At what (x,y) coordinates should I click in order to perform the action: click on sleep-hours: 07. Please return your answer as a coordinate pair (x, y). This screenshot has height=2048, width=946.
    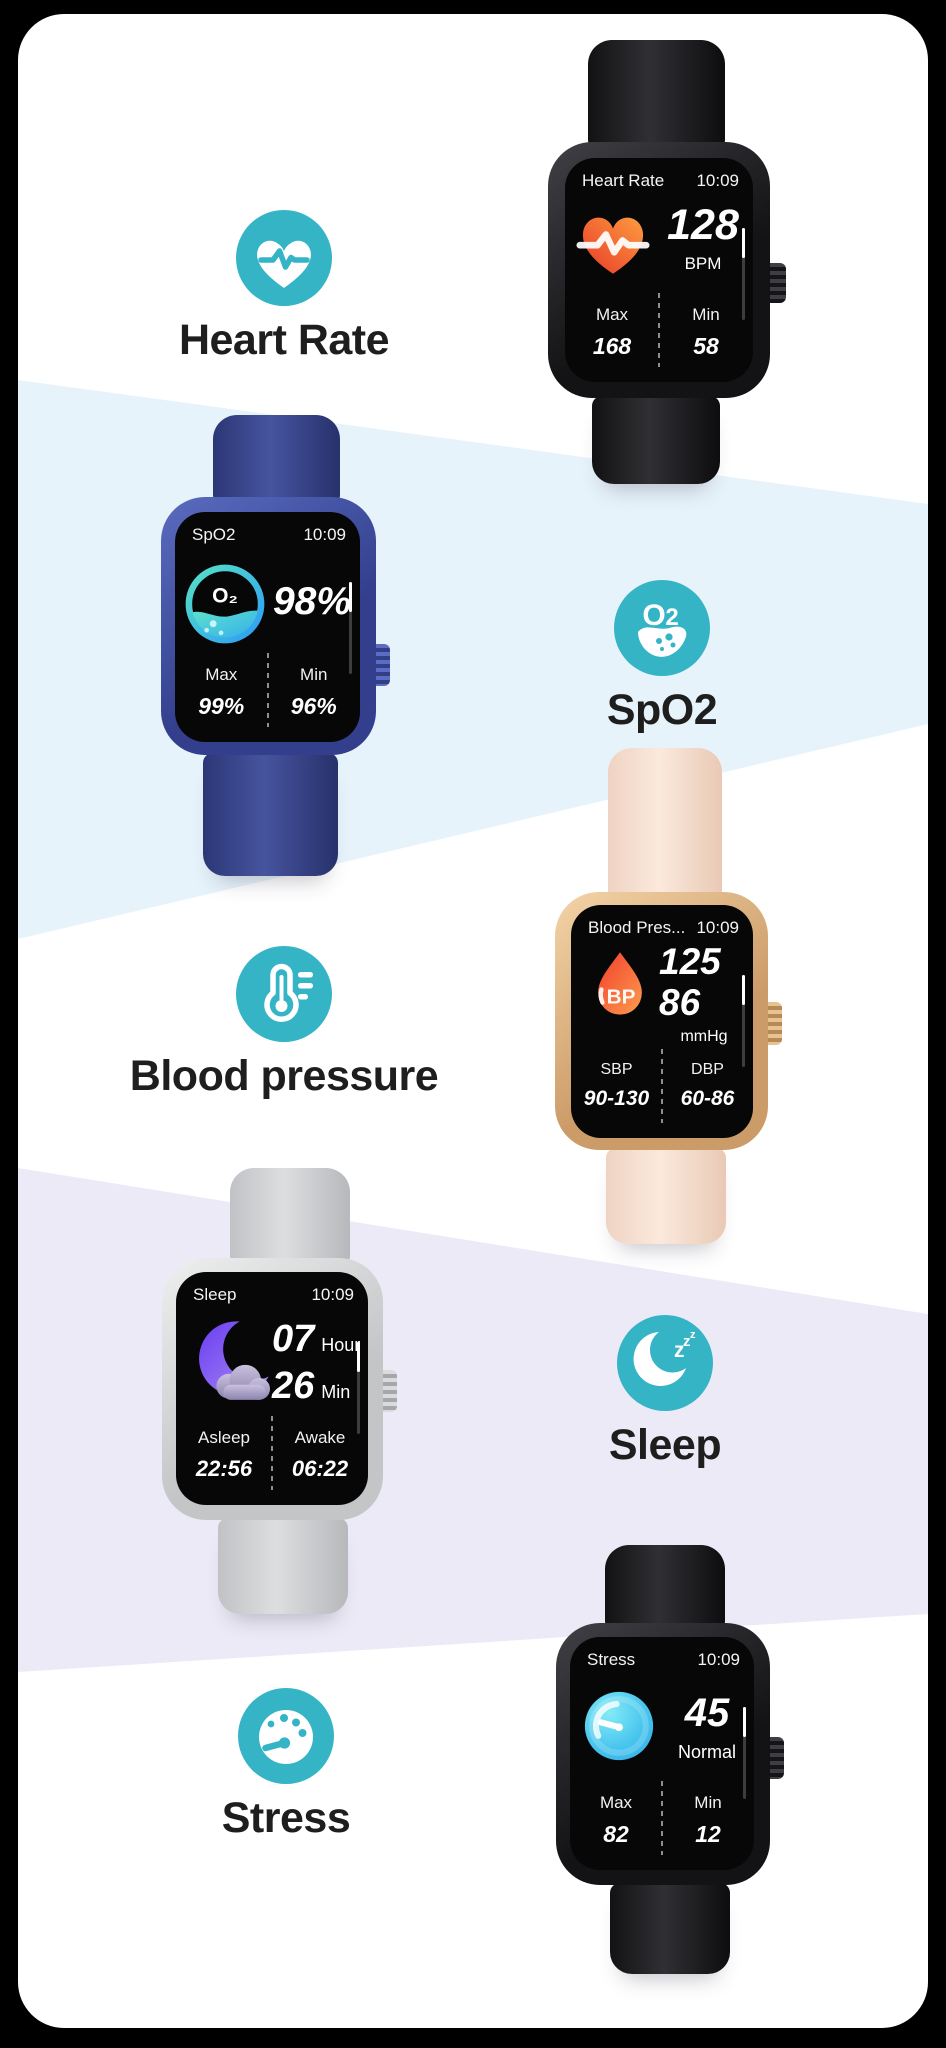
    Looking at the image, I should click on (293, 1339).